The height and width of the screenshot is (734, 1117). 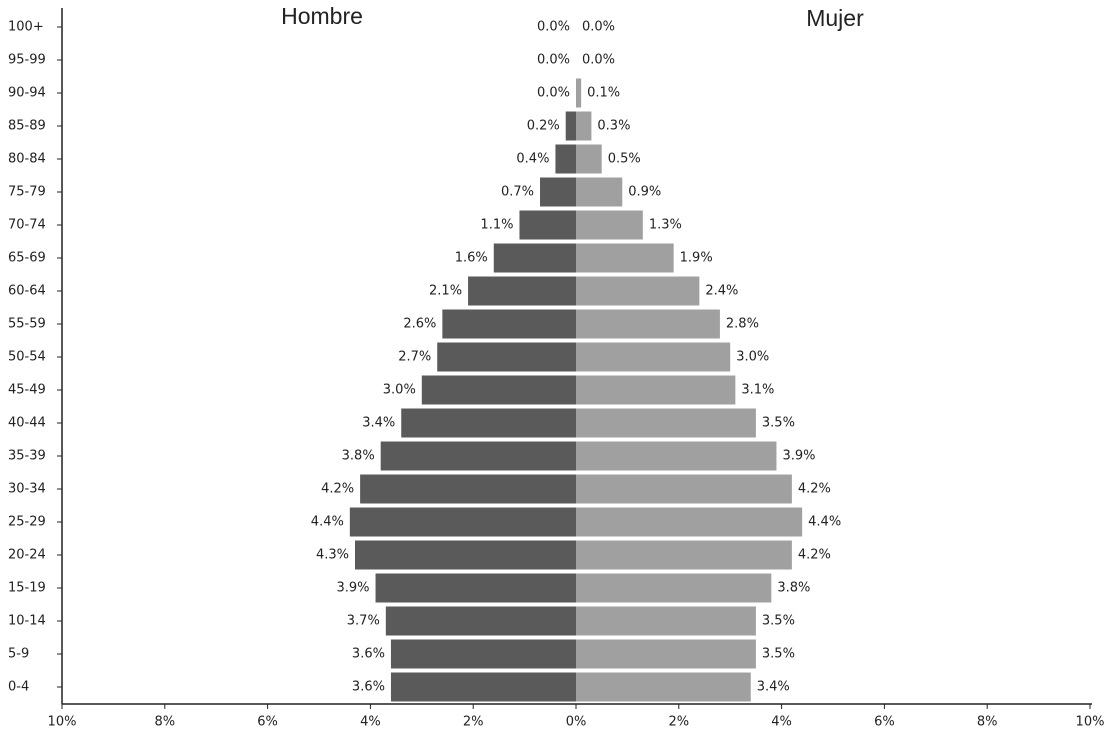 What do you see at coordinates (27, 555) in the screenshot?
I see `y-tick-label: 20-24` at bounding box center [27, 555].